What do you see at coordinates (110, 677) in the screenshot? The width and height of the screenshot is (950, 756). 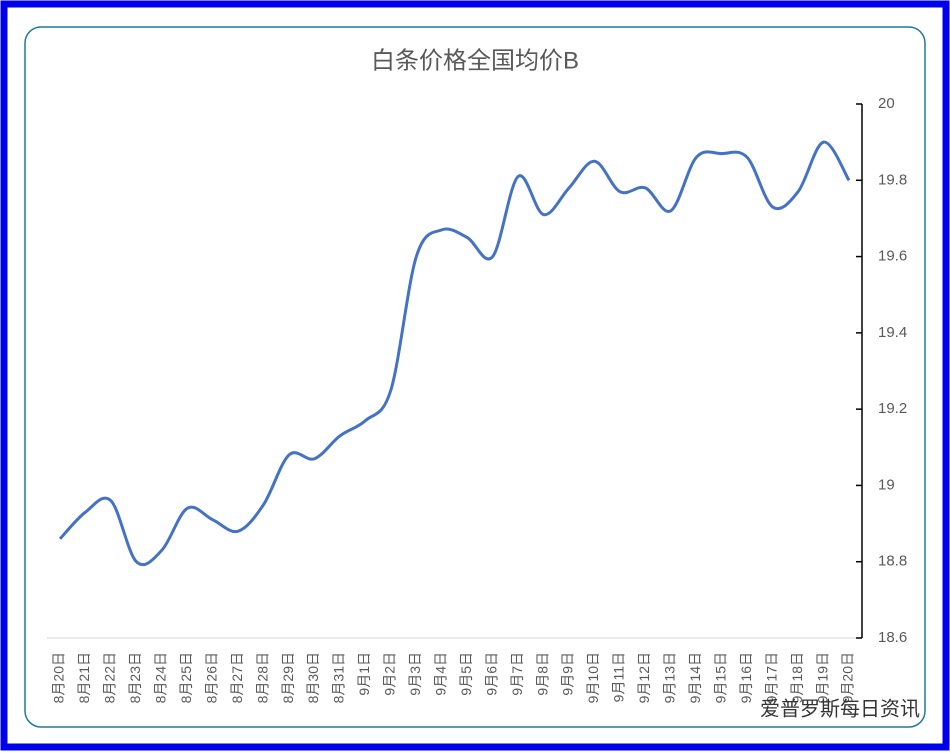 I see `x-tick-label: 8月22日` at bounding box center [110, 677].